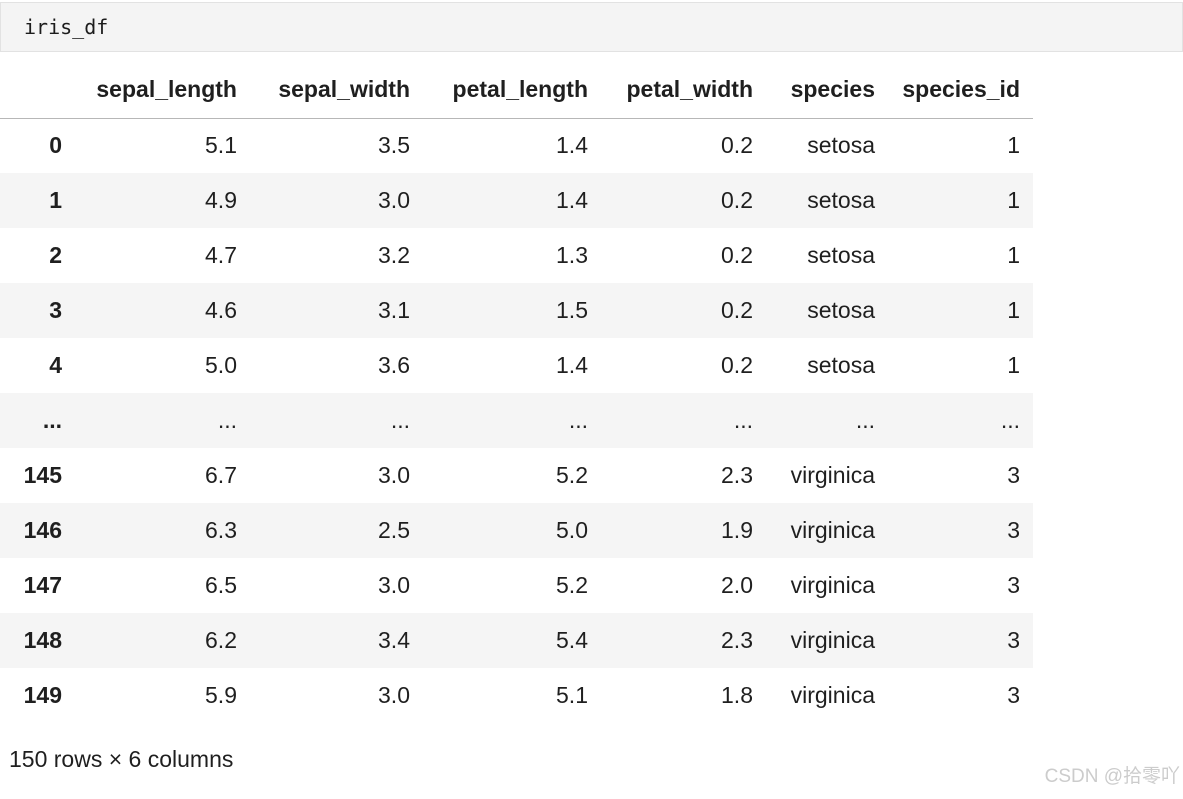 The width and height of the screenshot is (1183, 799). I want to click on table-cell: 2.5, so click(394, 530).